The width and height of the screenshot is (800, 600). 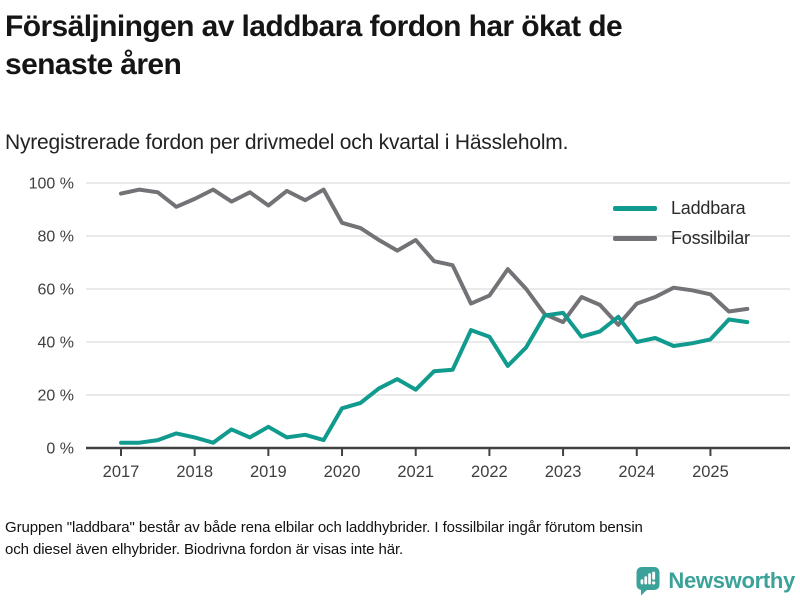 What do you see at coordinates (710, 238) in the screenshot?
I see `legend-label-fossilbilar: Fossilbilar` at bounding box center [710, 238].